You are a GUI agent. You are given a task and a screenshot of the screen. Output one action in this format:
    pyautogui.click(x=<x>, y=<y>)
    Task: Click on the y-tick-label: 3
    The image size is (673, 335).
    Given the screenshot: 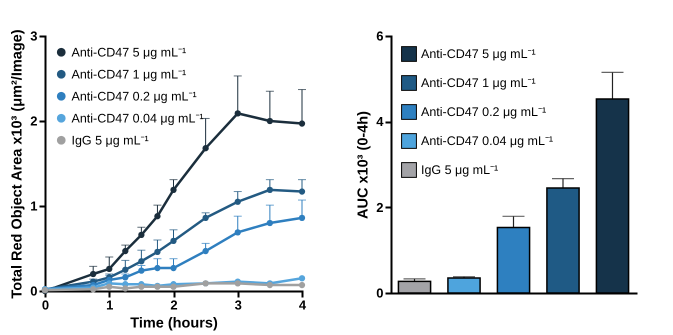 What is the action you would take?
    pyautogui.click(x=34, y=36)
    